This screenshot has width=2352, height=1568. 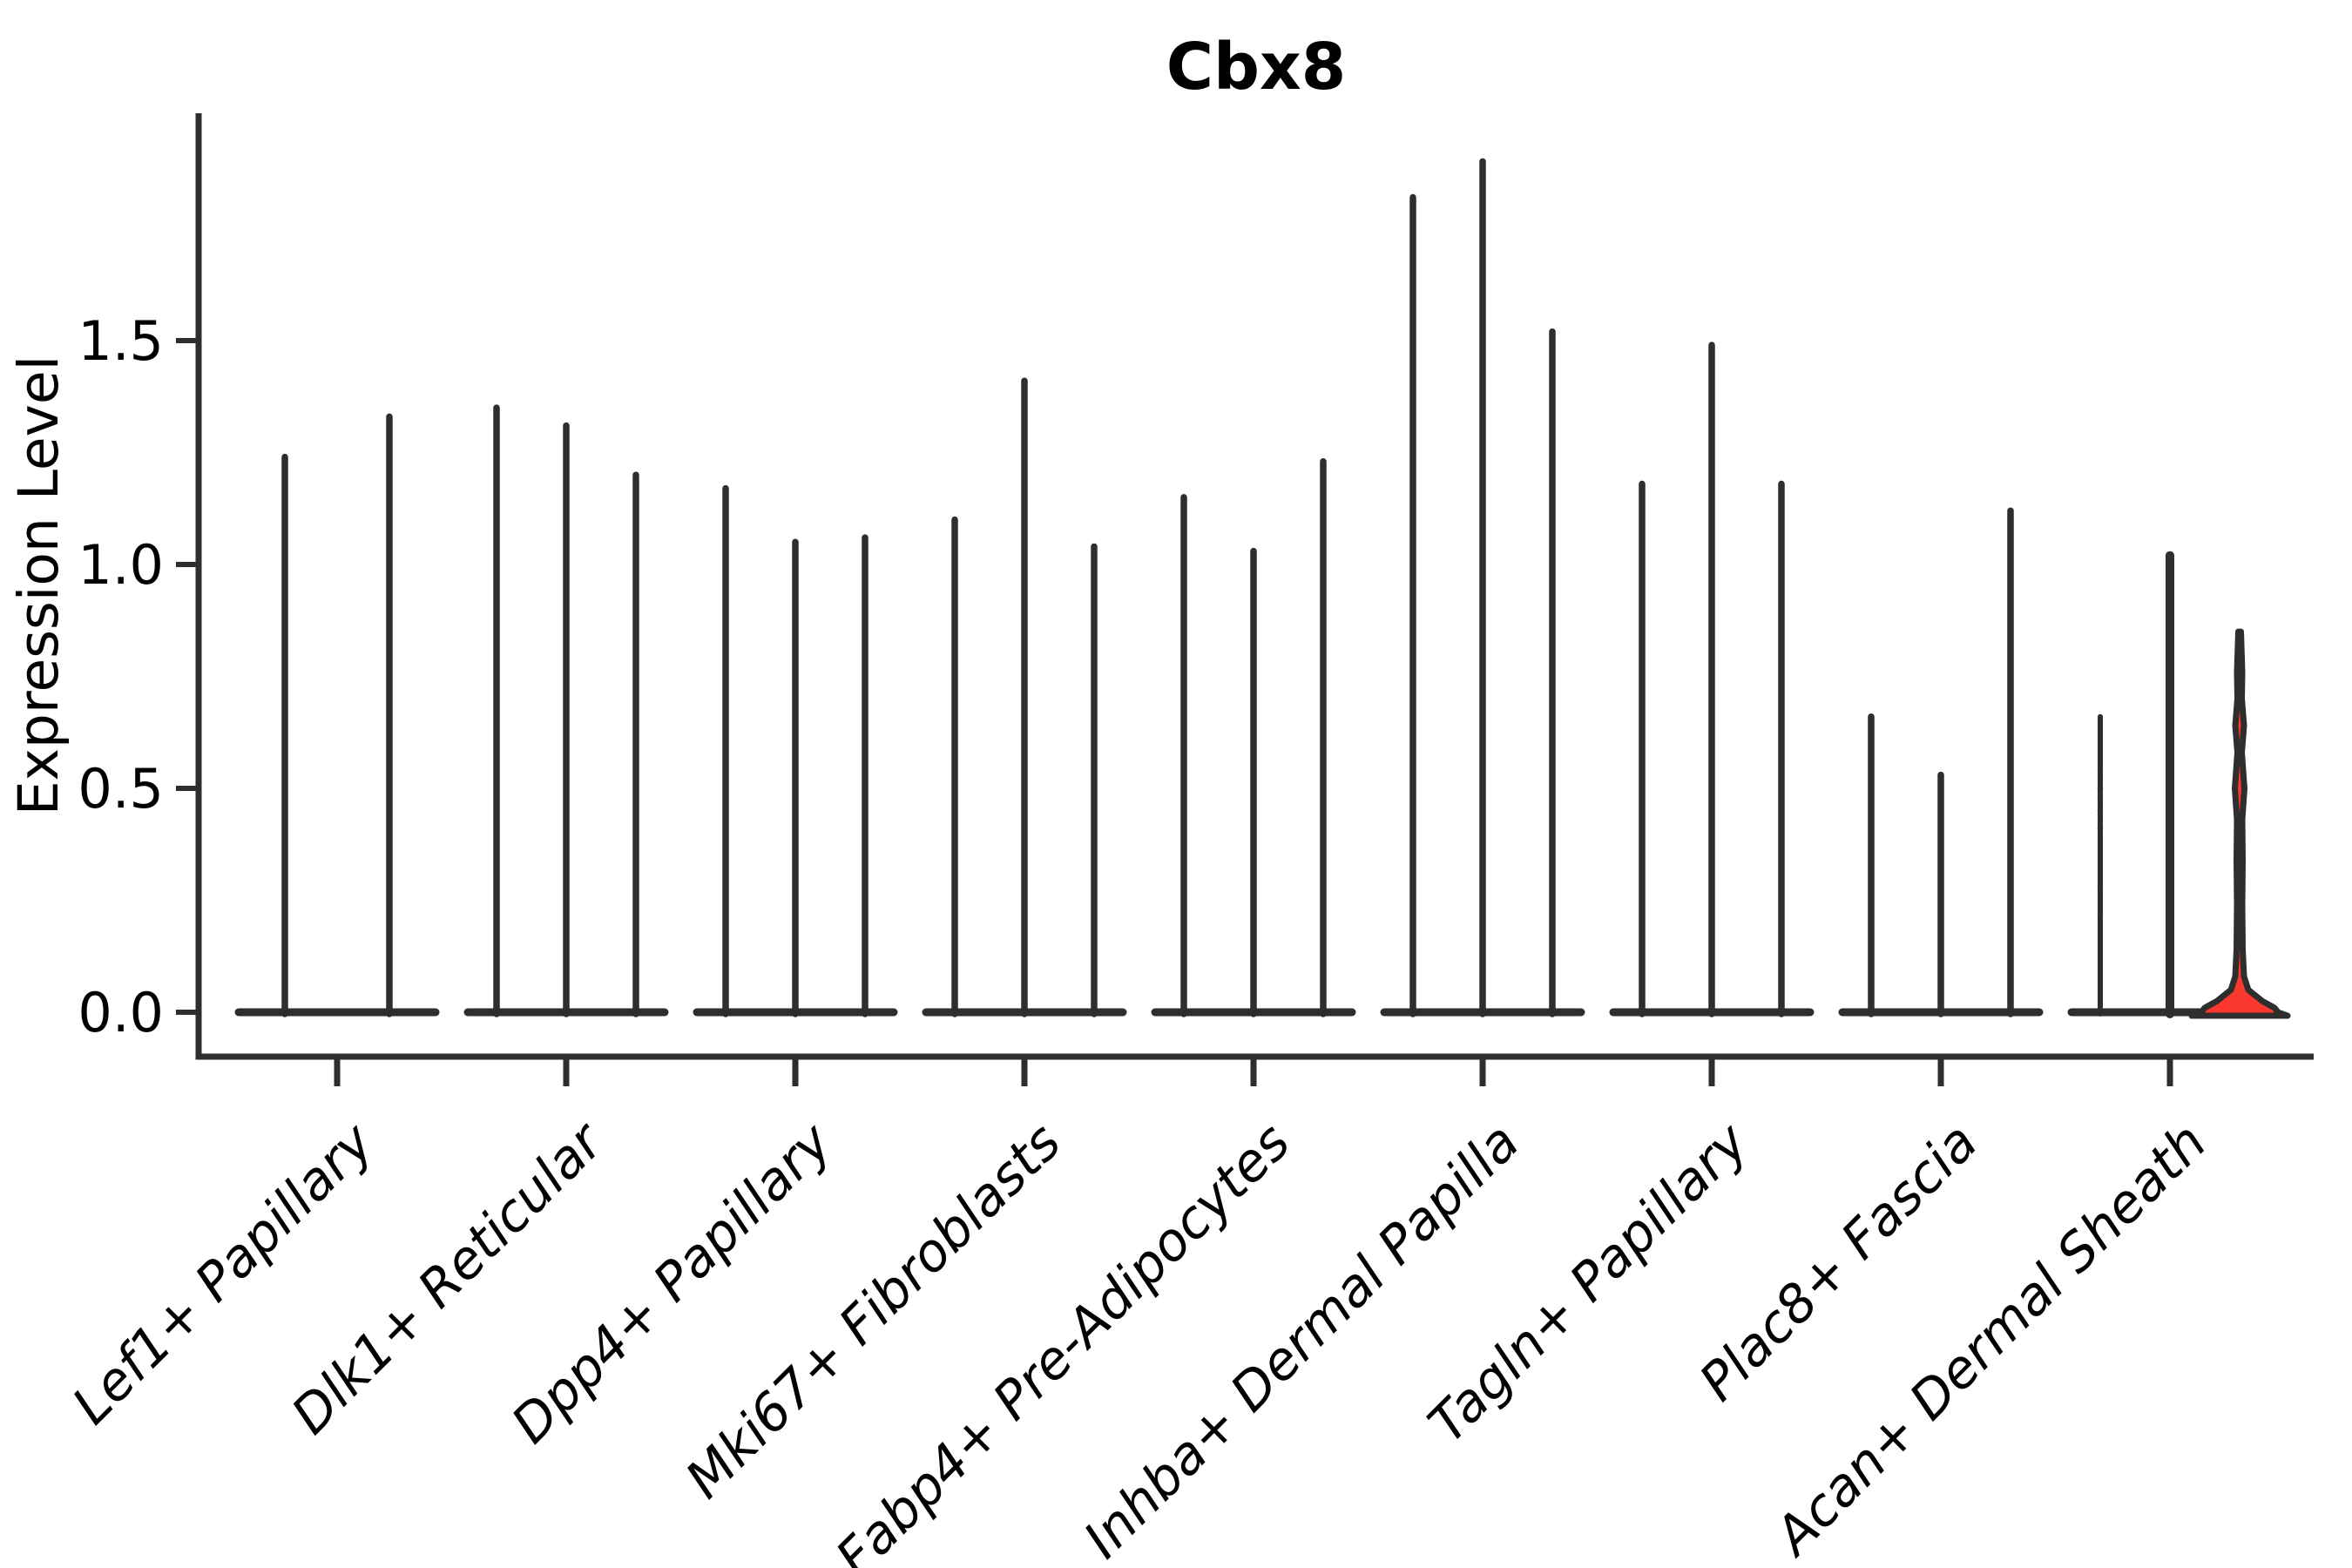 I want to click on x-tick-label: Mki67+ Fibroblasts, so click(x=874, y=1311).